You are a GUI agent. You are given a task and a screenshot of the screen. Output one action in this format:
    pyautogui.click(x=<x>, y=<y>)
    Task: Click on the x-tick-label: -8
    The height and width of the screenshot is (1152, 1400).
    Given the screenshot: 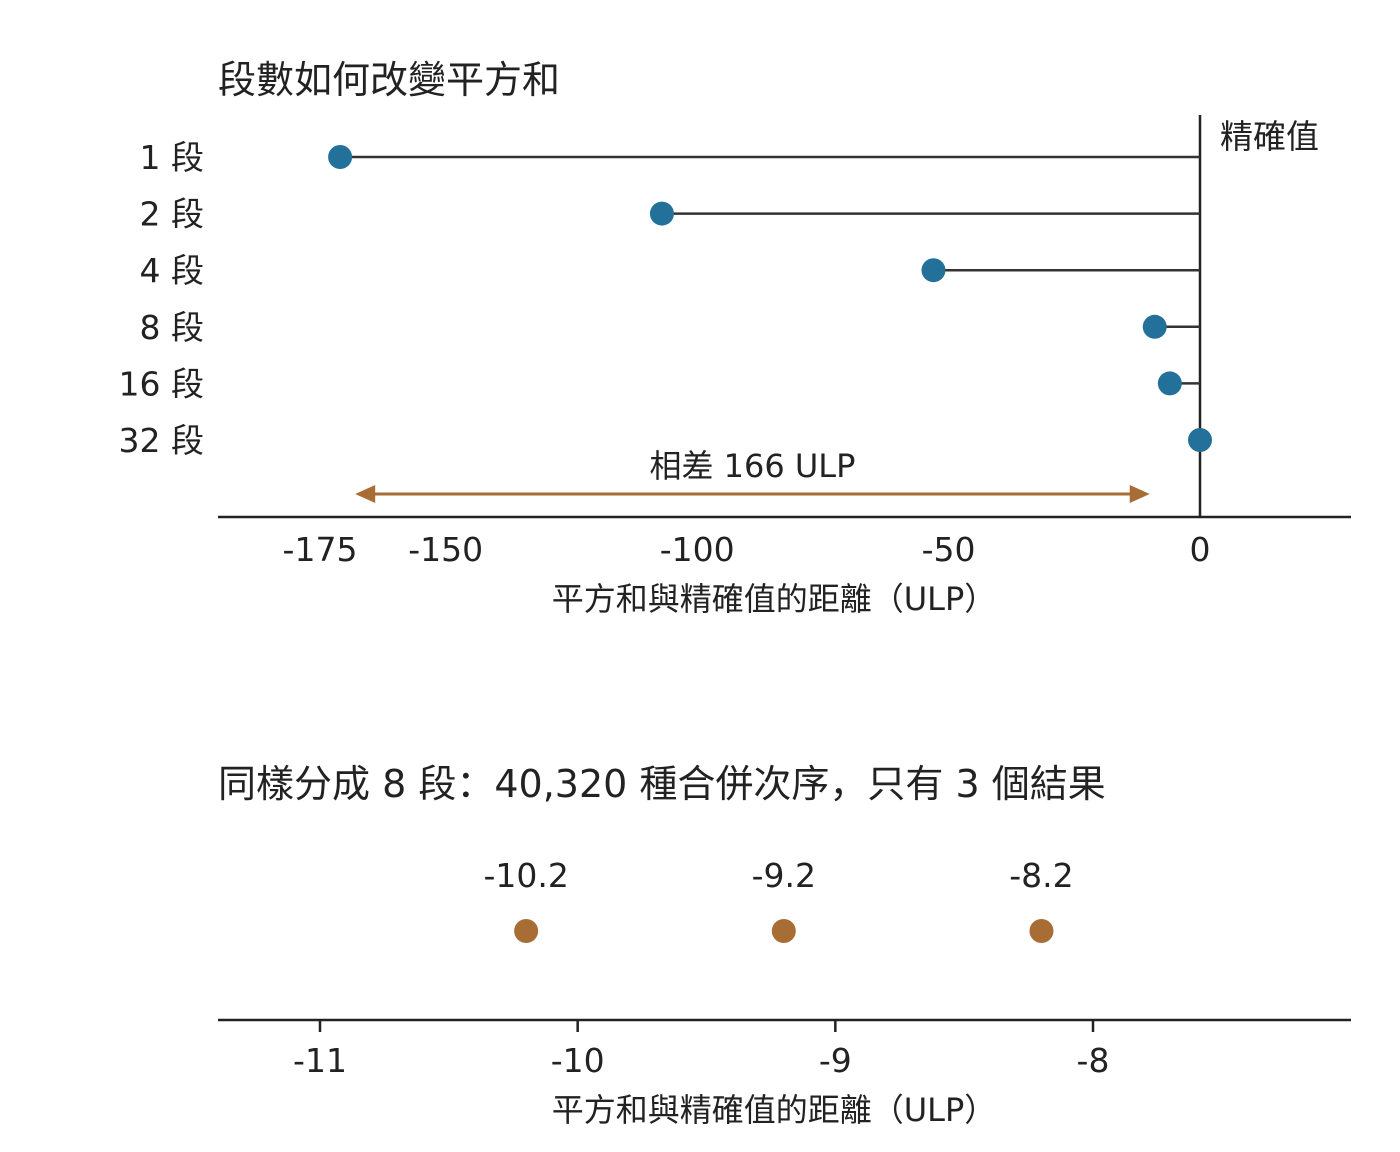 What is the action you would take?
    pyautogui.click(x=1093, y=1060)
    